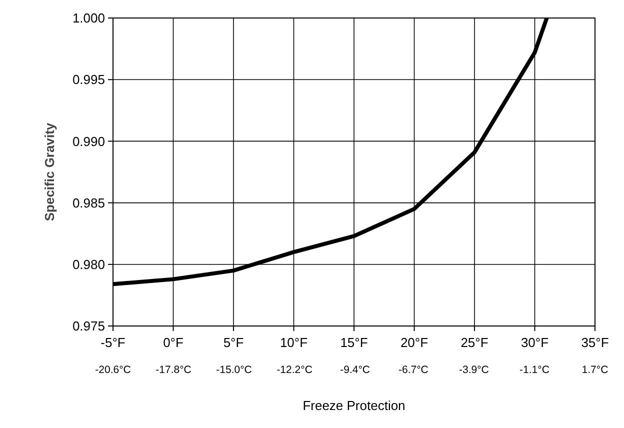 The height and width of the screenshot is (428, 624). Describe the element at coordinates (234, 370) in the screenshot. I see `x2-tick-label: -15.0°C` at that location.